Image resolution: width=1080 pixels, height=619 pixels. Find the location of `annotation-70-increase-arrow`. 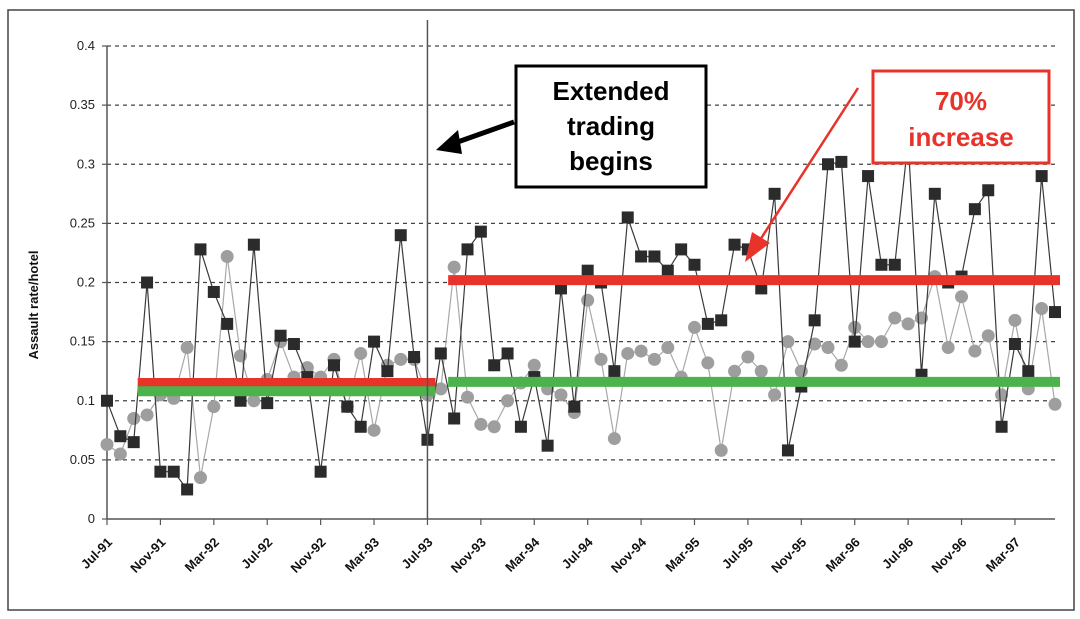

annotation-70-increase-arrow is located at coordinates (809, 164).